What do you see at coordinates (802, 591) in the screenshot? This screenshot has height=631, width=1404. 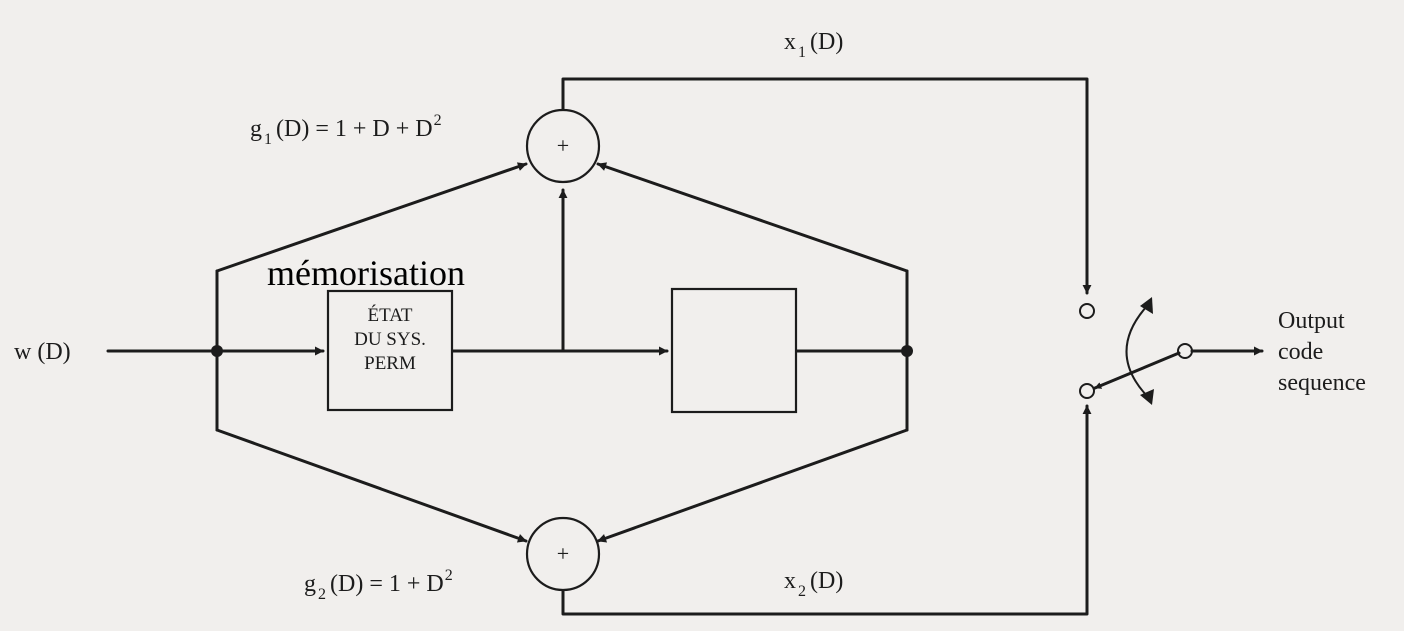 I see `x2-subscript: 2` at bounding box center [802, 591].